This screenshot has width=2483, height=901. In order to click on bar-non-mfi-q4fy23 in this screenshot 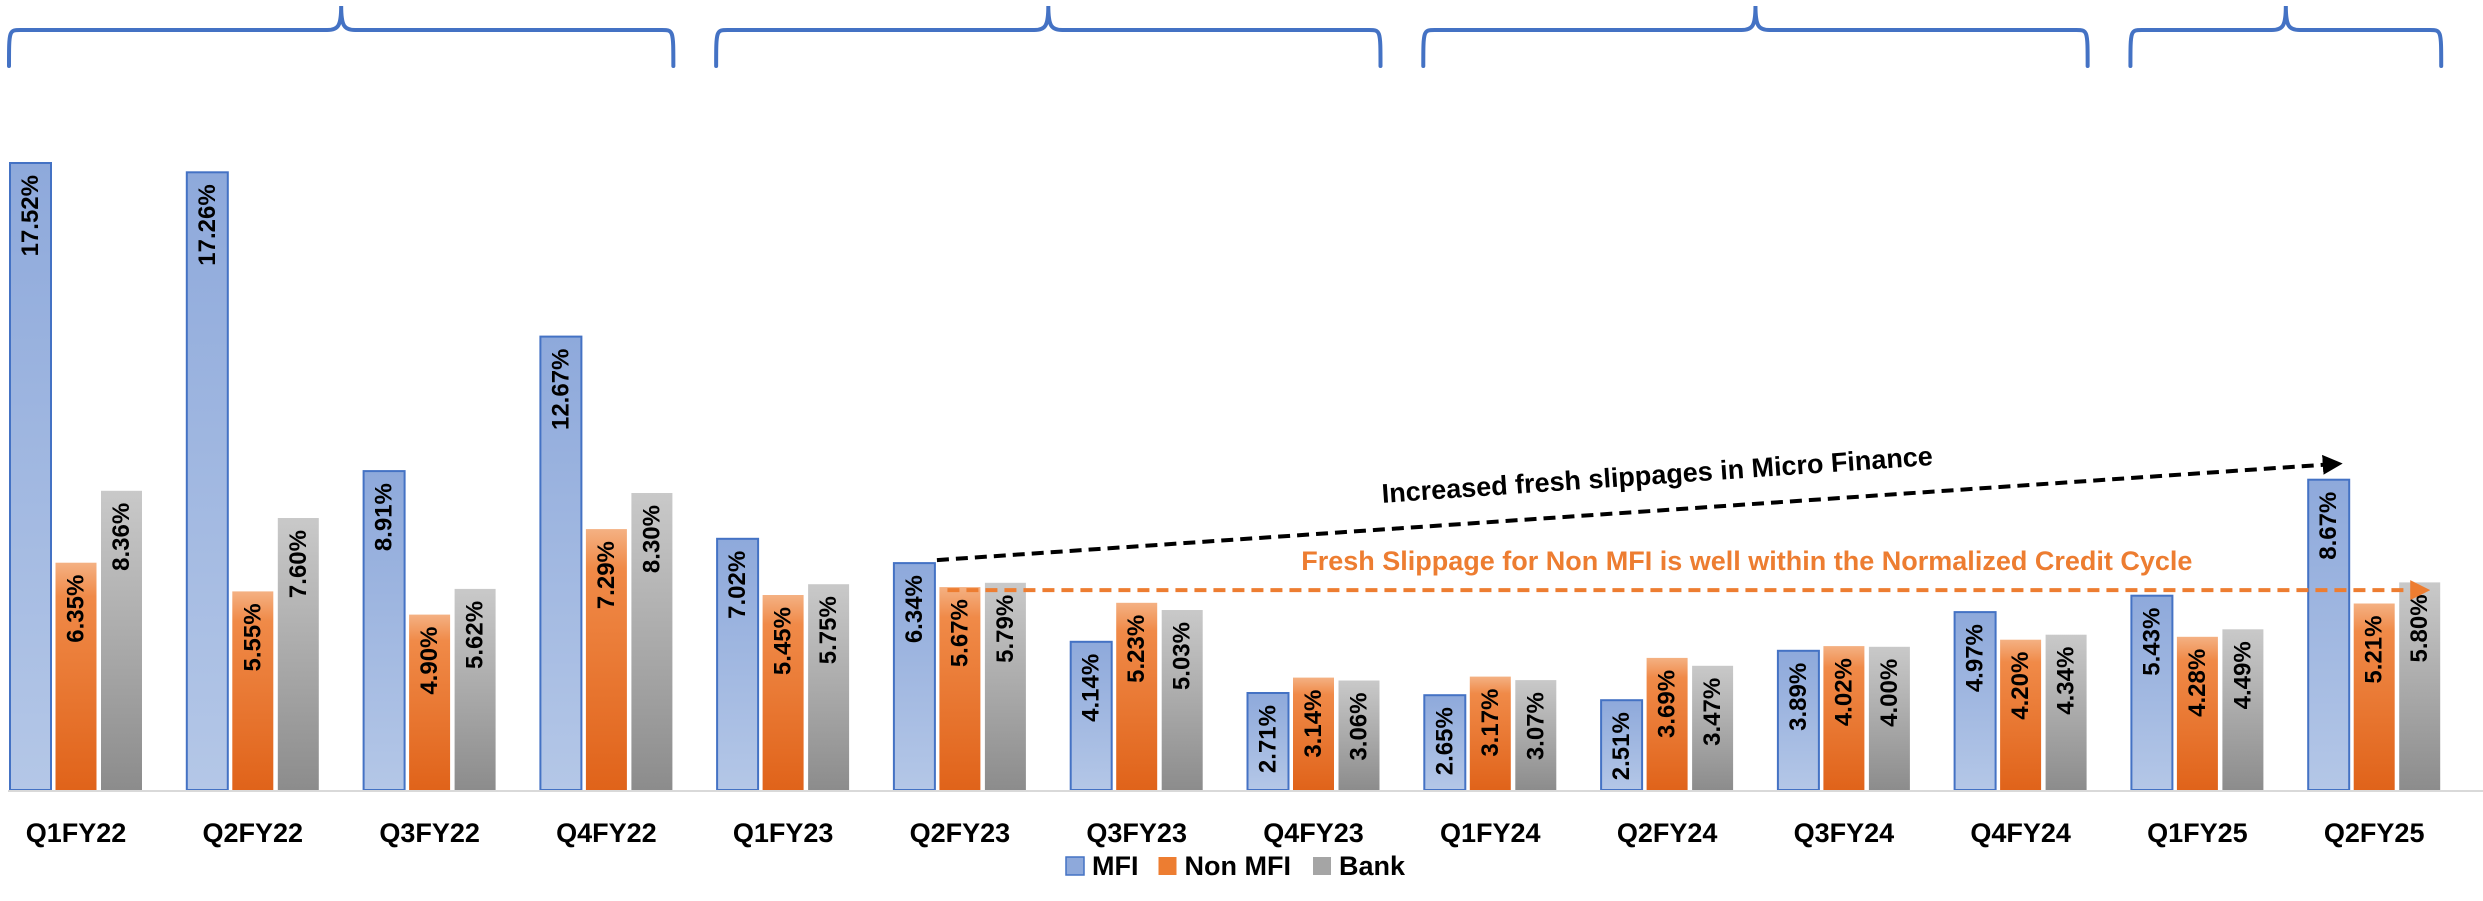, I will do `click(1313, 733)`.